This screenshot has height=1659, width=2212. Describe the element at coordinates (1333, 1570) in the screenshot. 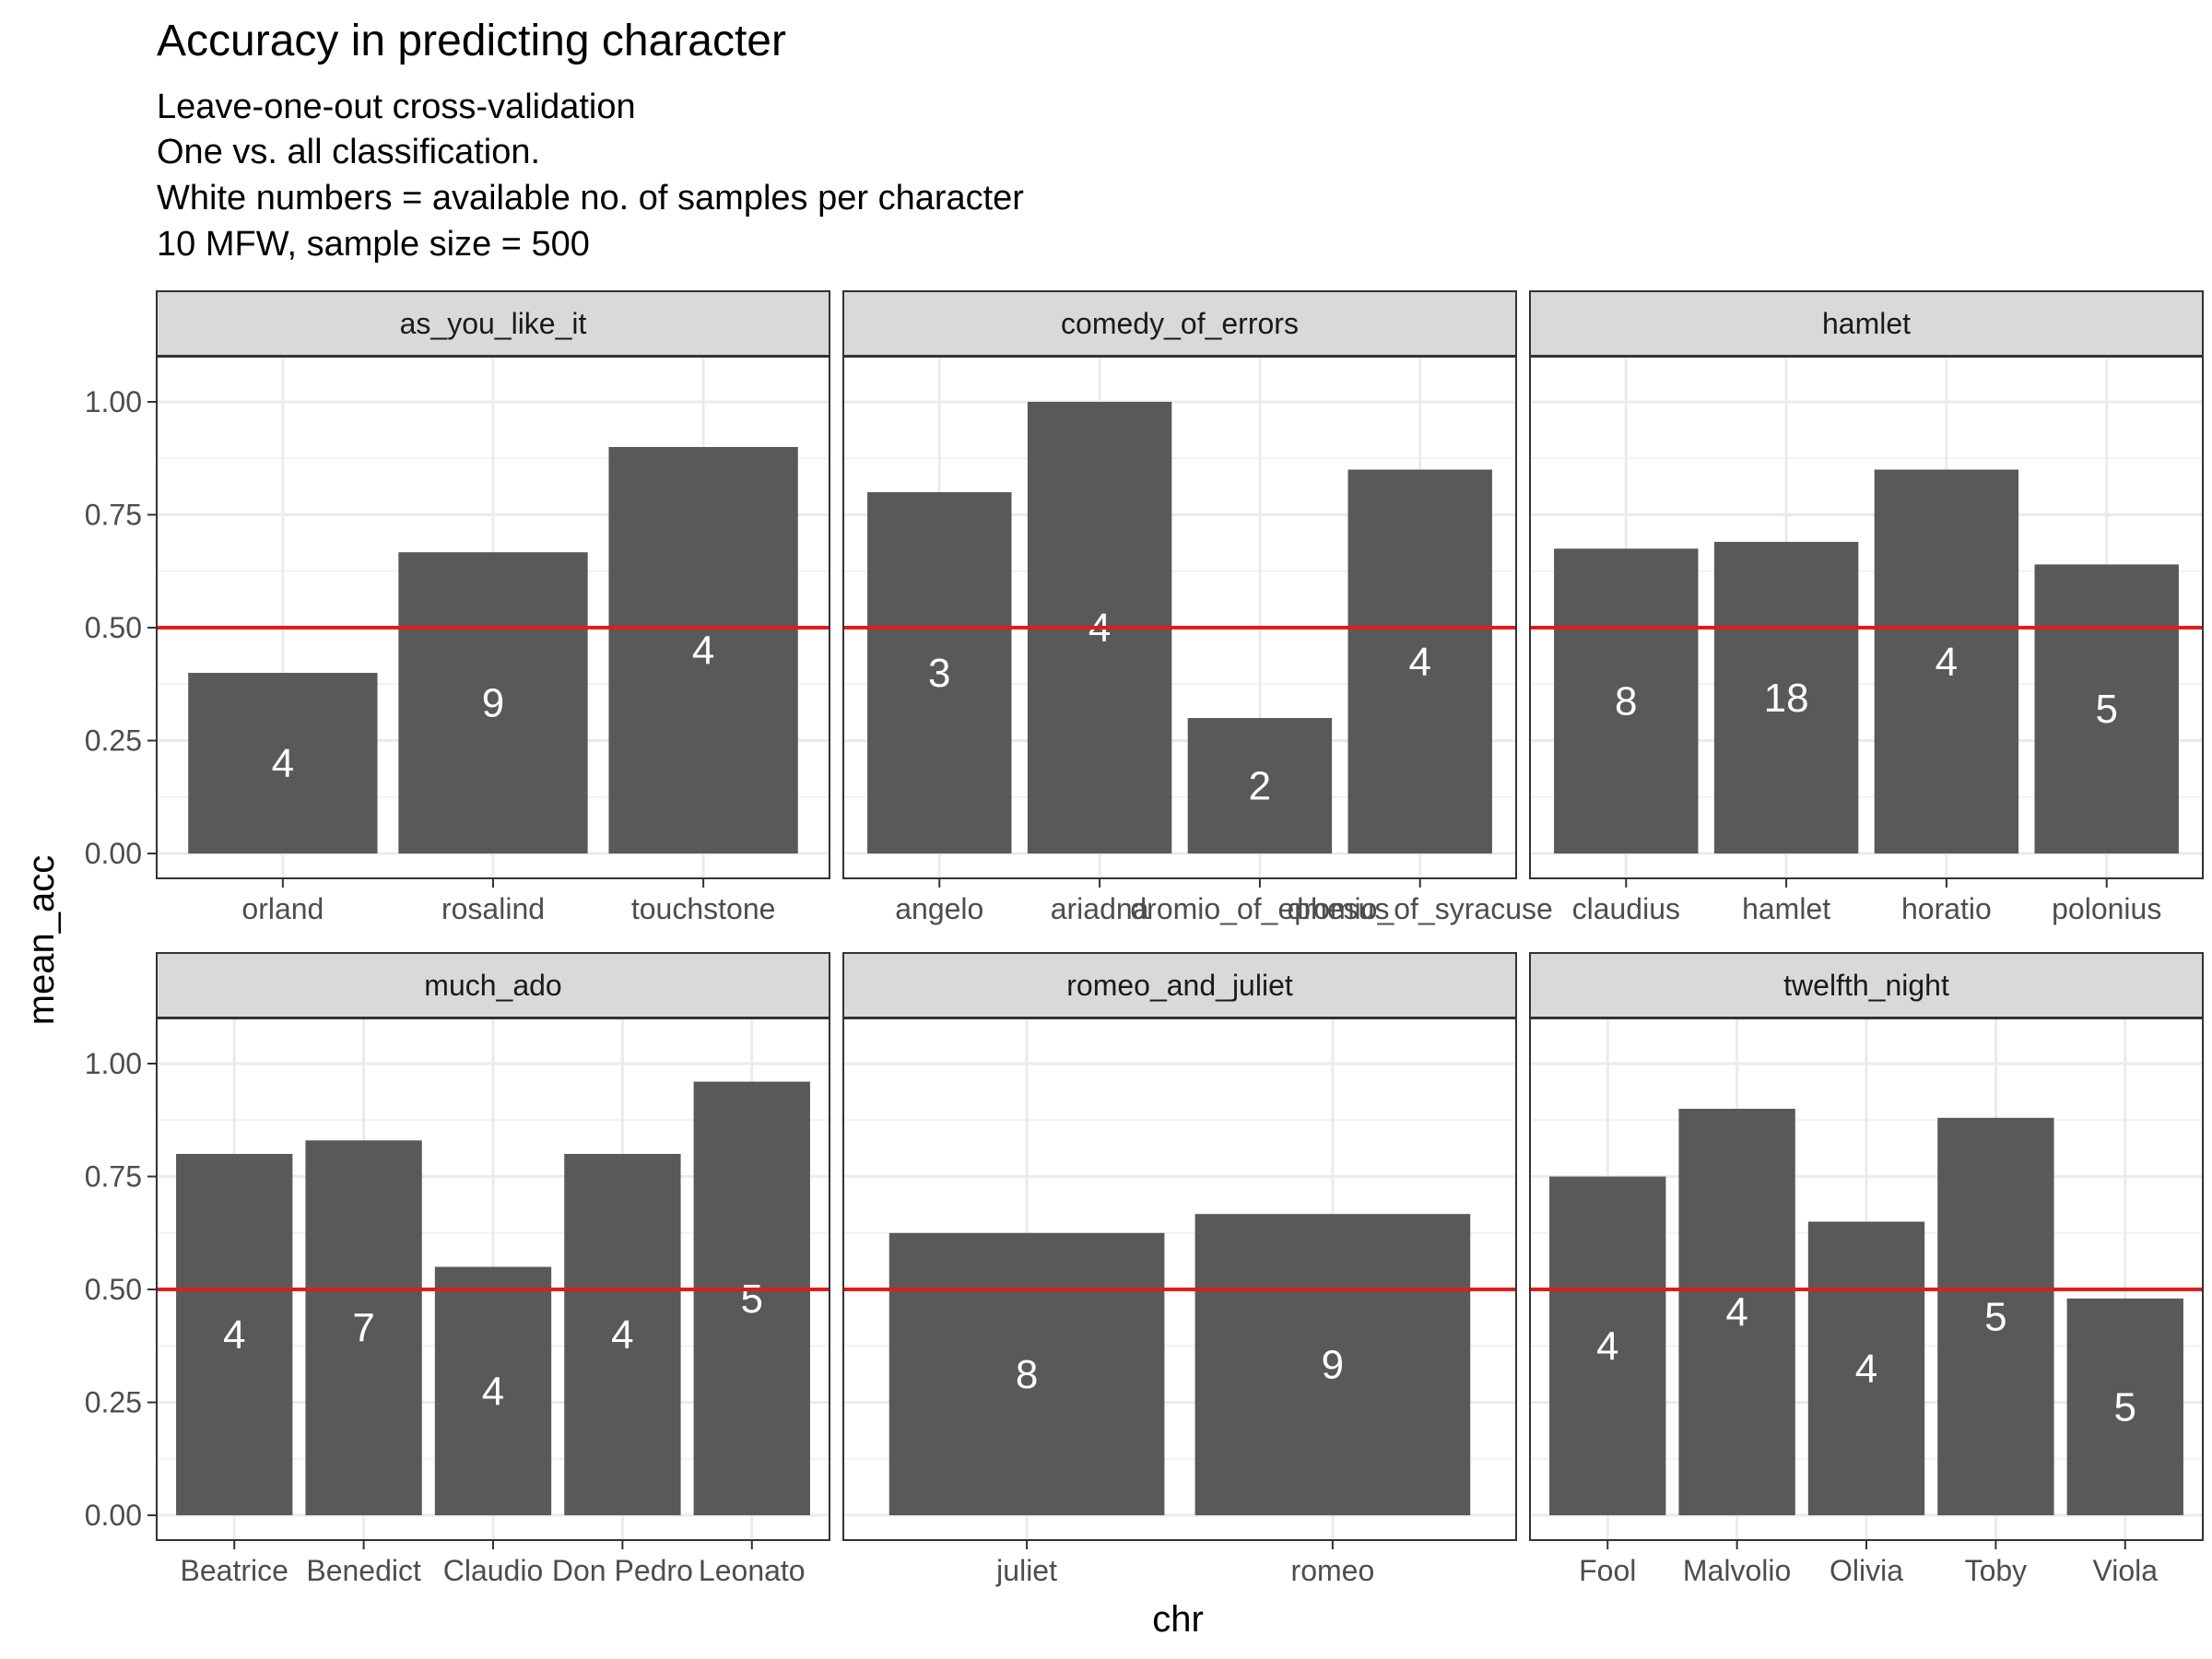

I see `x-tick-label: romeo` at that location.